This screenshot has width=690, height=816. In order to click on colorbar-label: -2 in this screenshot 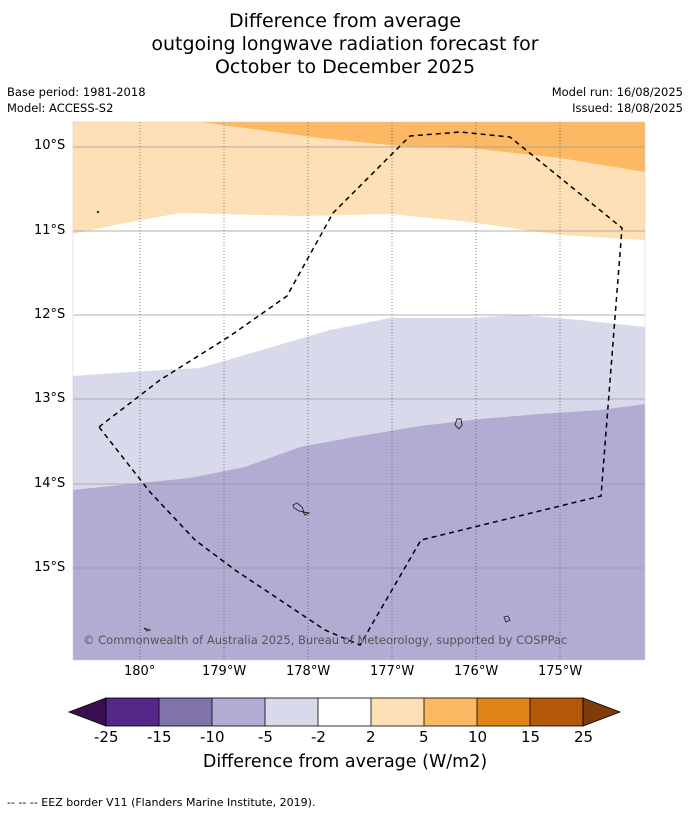, I will do `click(318, 737)`.